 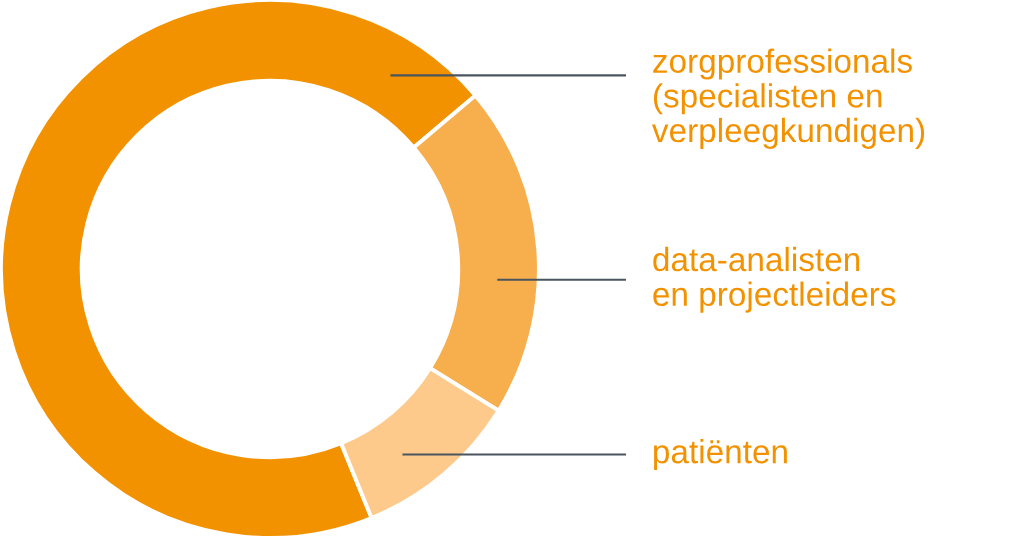 What do you see at coordinates (720, 455) in the screenshot?
I see `slice-label: patiënten` at bounding box center [720, 455].